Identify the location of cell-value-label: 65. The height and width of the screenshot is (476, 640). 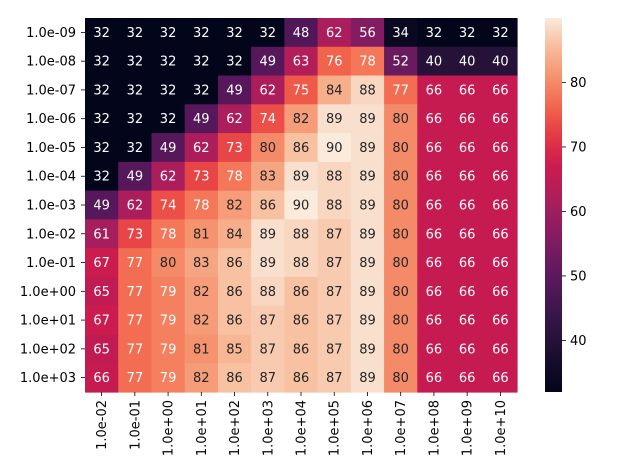
(101, 349).